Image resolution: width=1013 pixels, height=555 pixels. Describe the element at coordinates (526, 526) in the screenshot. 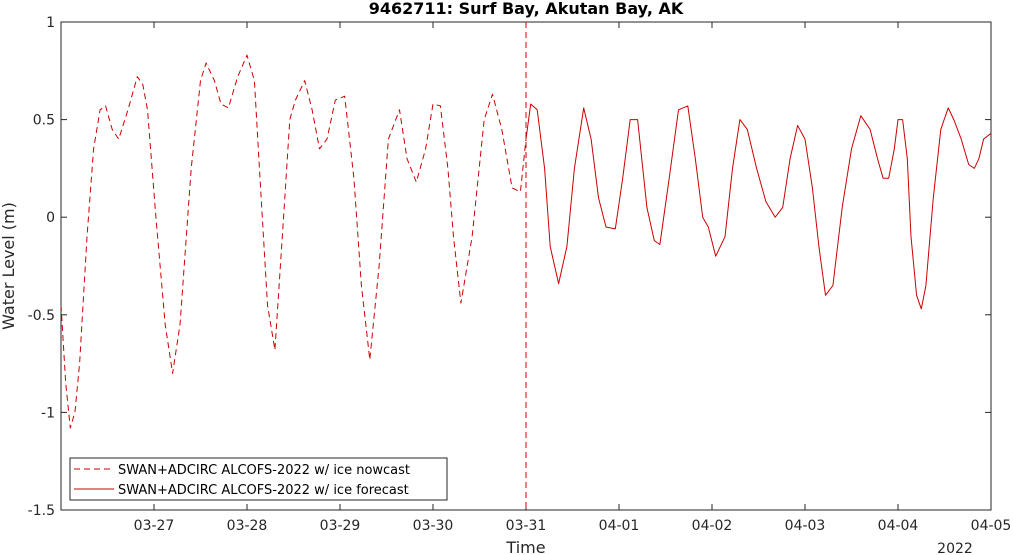

I see `x-tick-label: 03-31` at that location.